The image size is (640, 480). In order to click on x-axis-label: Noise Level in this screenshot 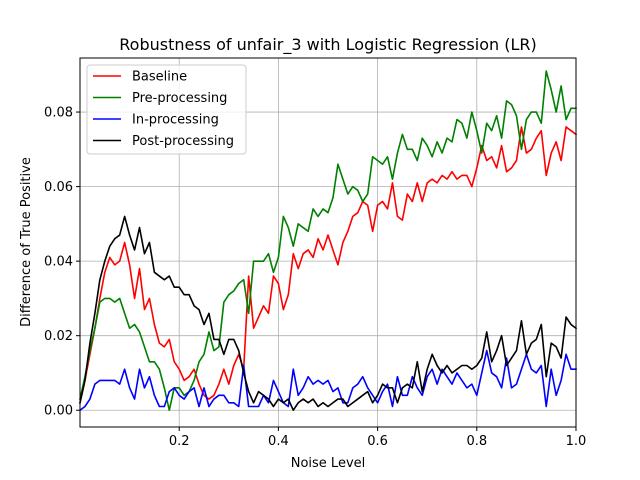, I will do `click(328, 463)`.